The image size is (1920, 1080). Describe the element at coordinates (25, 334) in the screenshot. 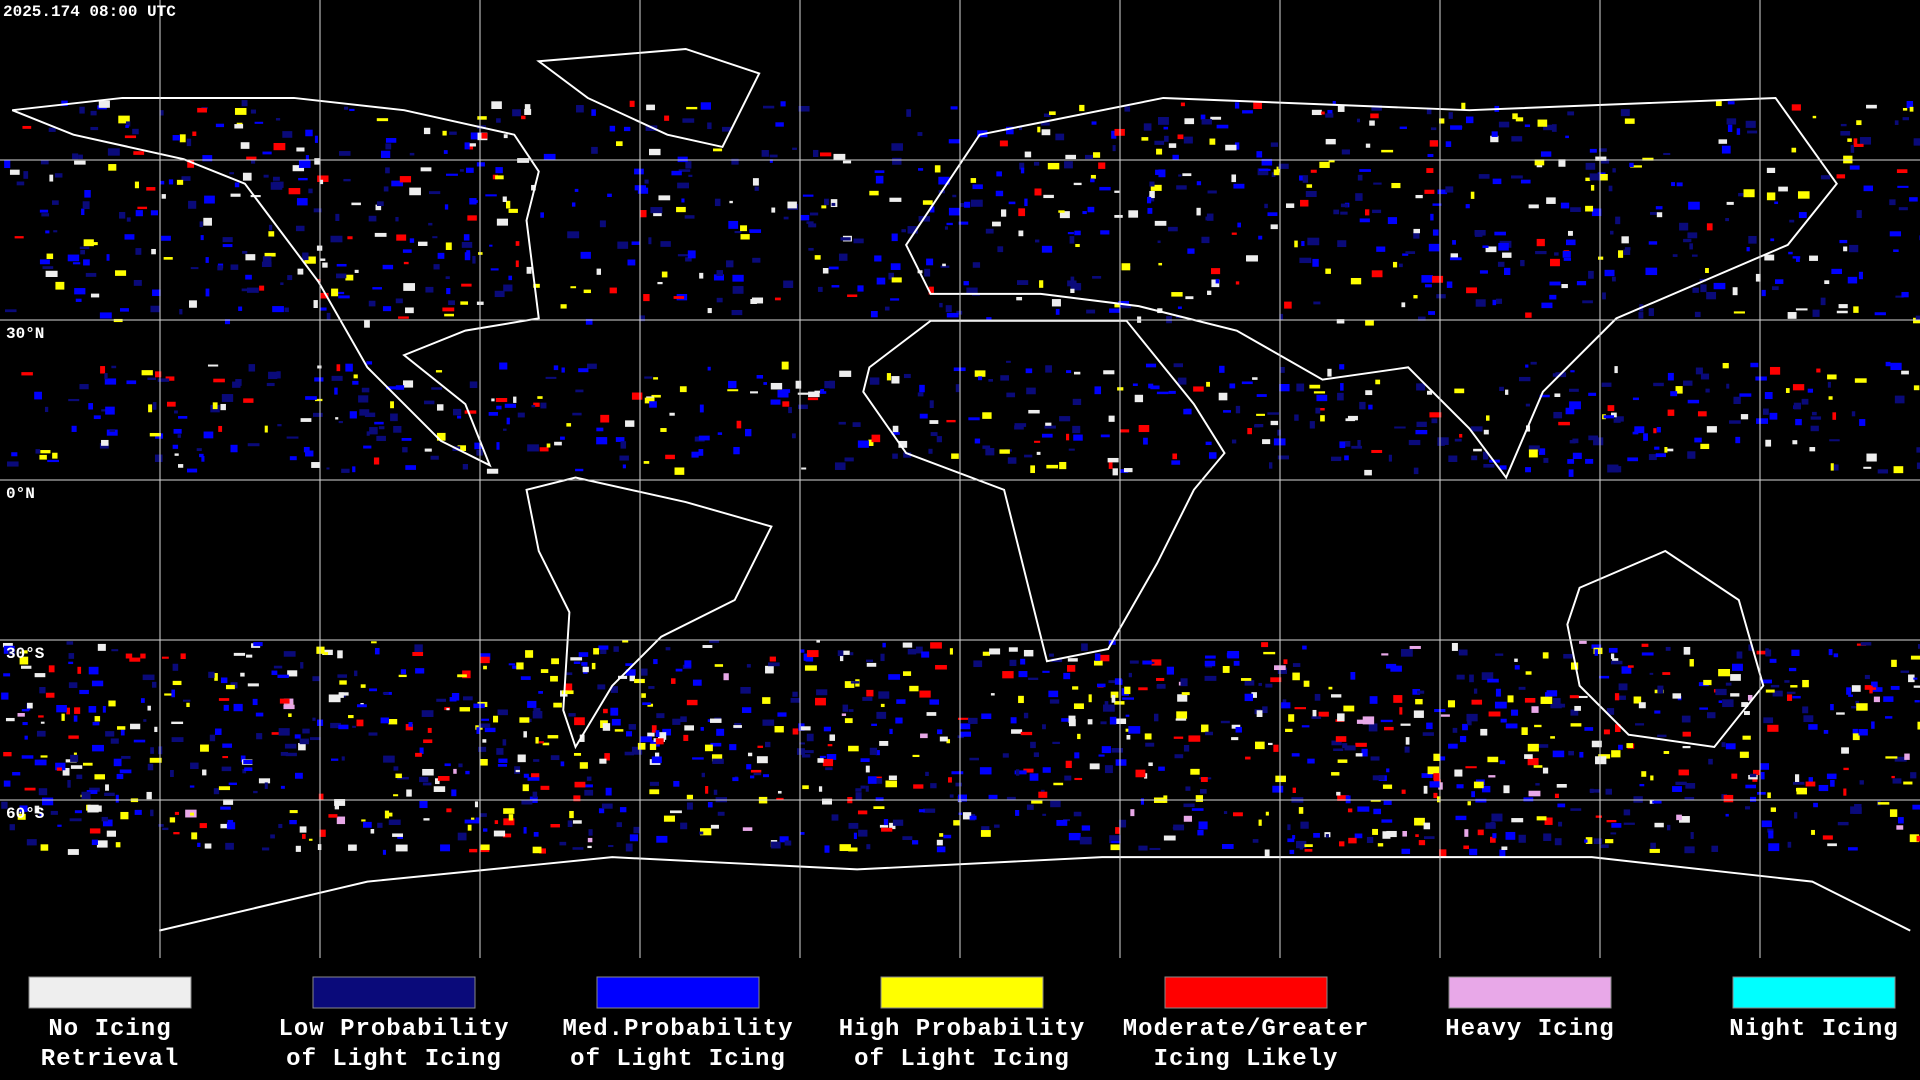

I see `latitude-label: 30°N` at that location.